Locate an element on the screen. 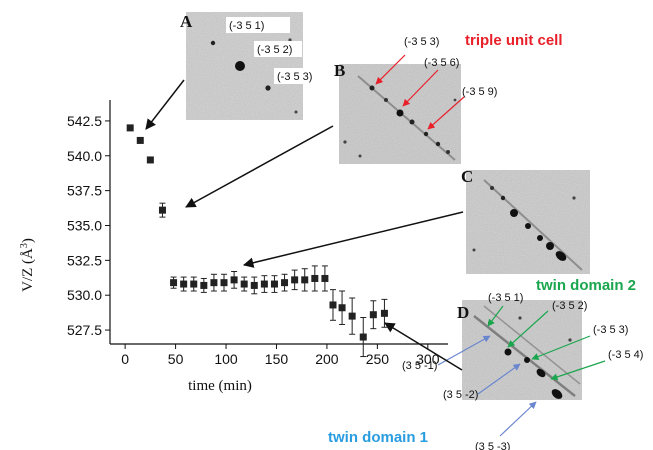 The height and width of the screenshot is (450, 653). panel-b-title: triple unit cell is located at coordinates (514, 40).